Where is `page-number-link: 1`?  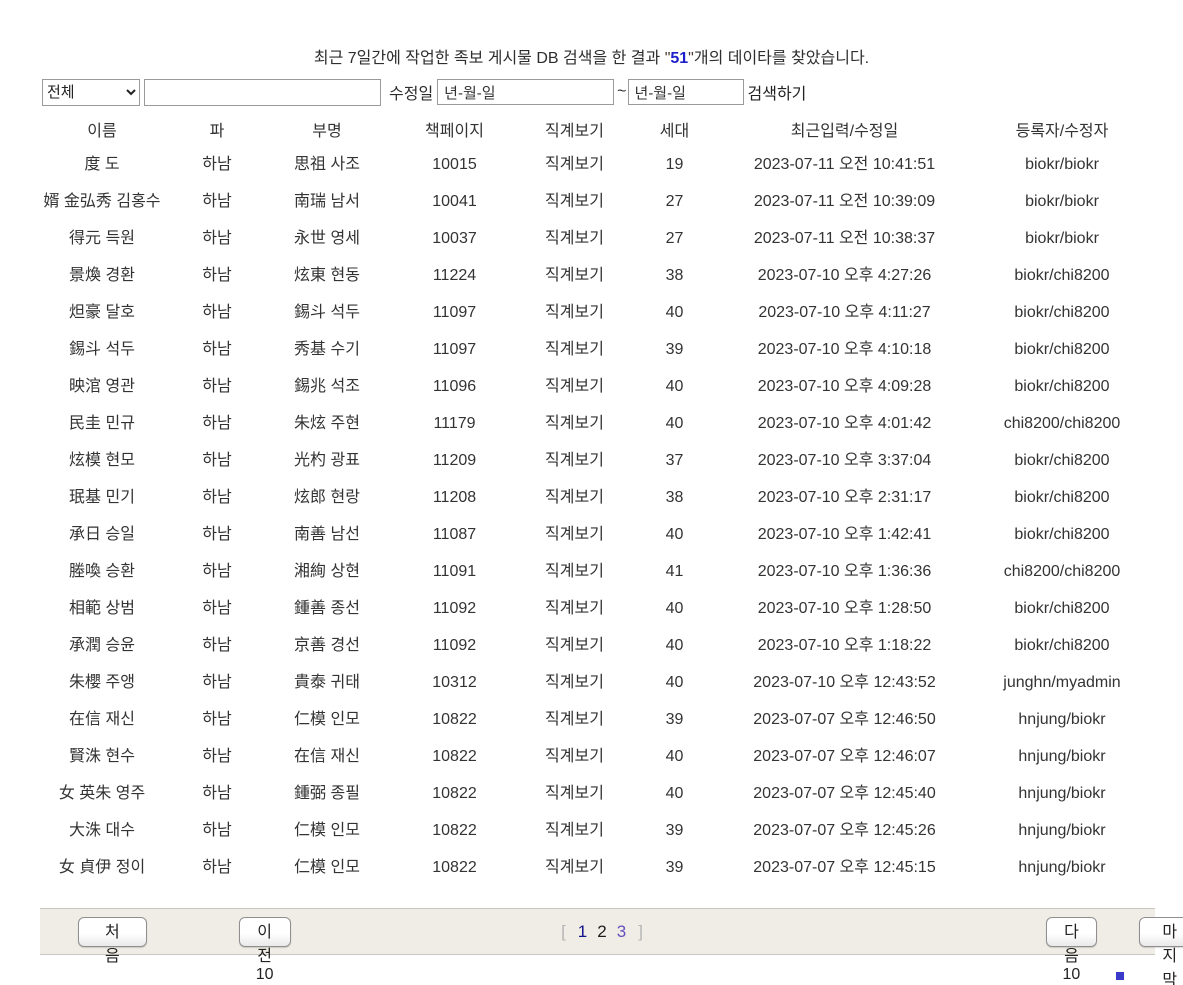 page-number-link: 1 is located at coordinates (583, 931).